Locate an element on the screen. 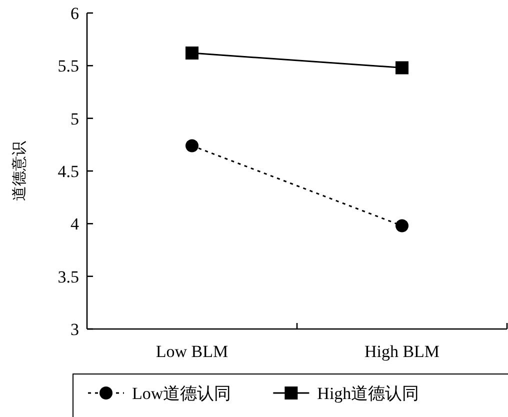 This screenshot has width=508, height=417. y-tick-label: 4 is located at coordinates (75, 224).